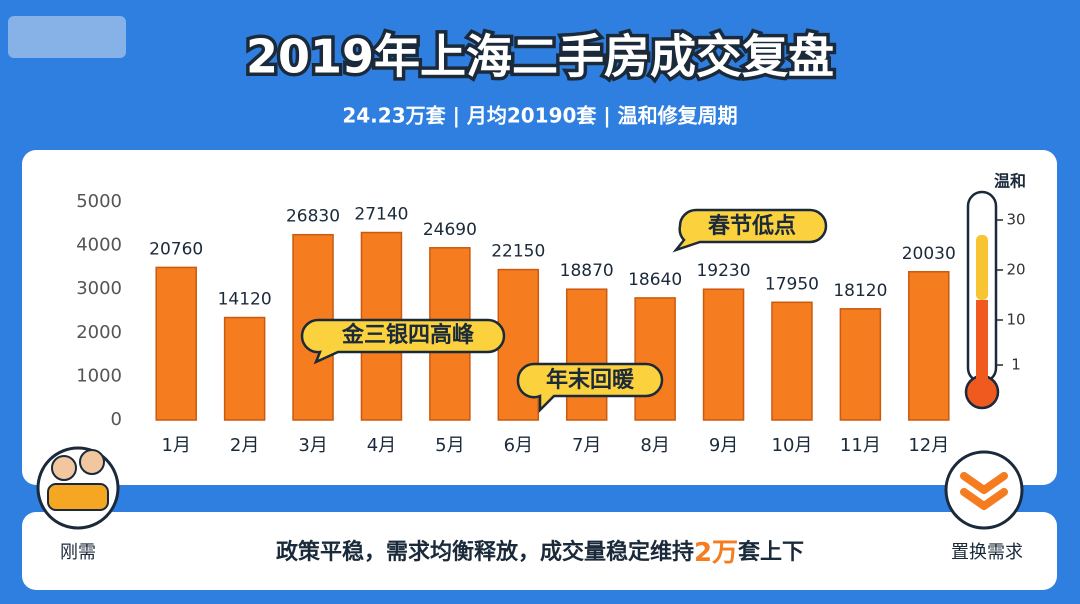 The image size is (1080, 604). What do you see at coordinates (723, 271) in the screenshot?
I see `bar-label: 19230` at bounding box center [723, 271].